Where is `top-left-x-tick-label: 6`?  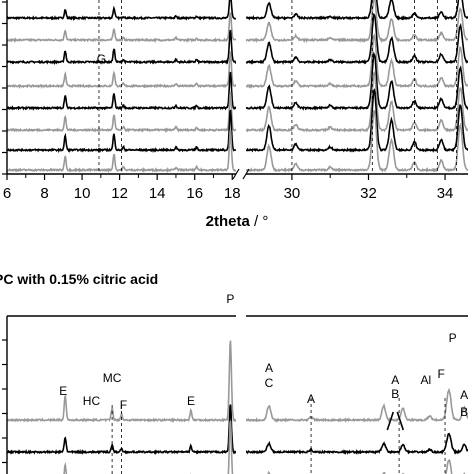
top-left-x-tick-label: 6 is located at coordinates (7, 193).